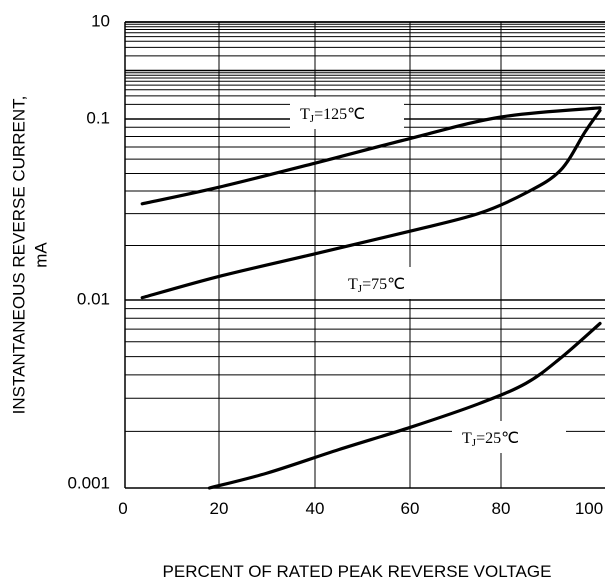 The height and width of the screenshot is (582, 612). What do you see at coordinates (122, 508) in the screenshot?
I see `x-tick-label: 0` at bounding box center [122, 508].